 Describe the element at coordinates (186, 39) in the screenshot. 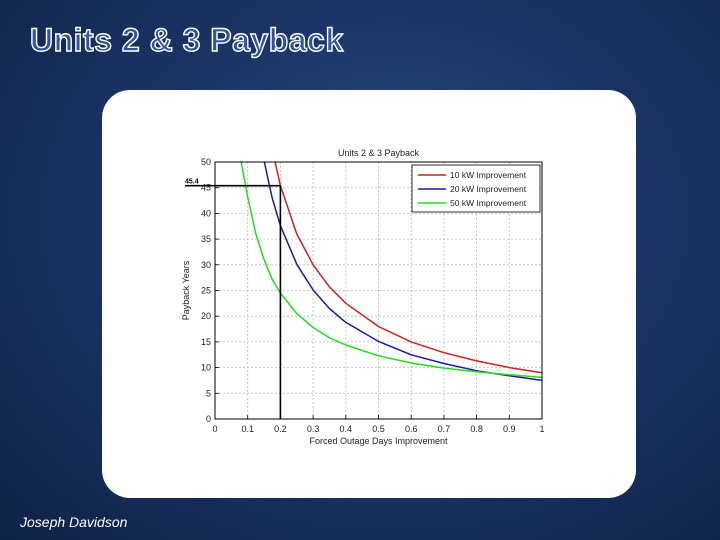

I see `slide-title: Units 2 & 3 Payback` at that location.